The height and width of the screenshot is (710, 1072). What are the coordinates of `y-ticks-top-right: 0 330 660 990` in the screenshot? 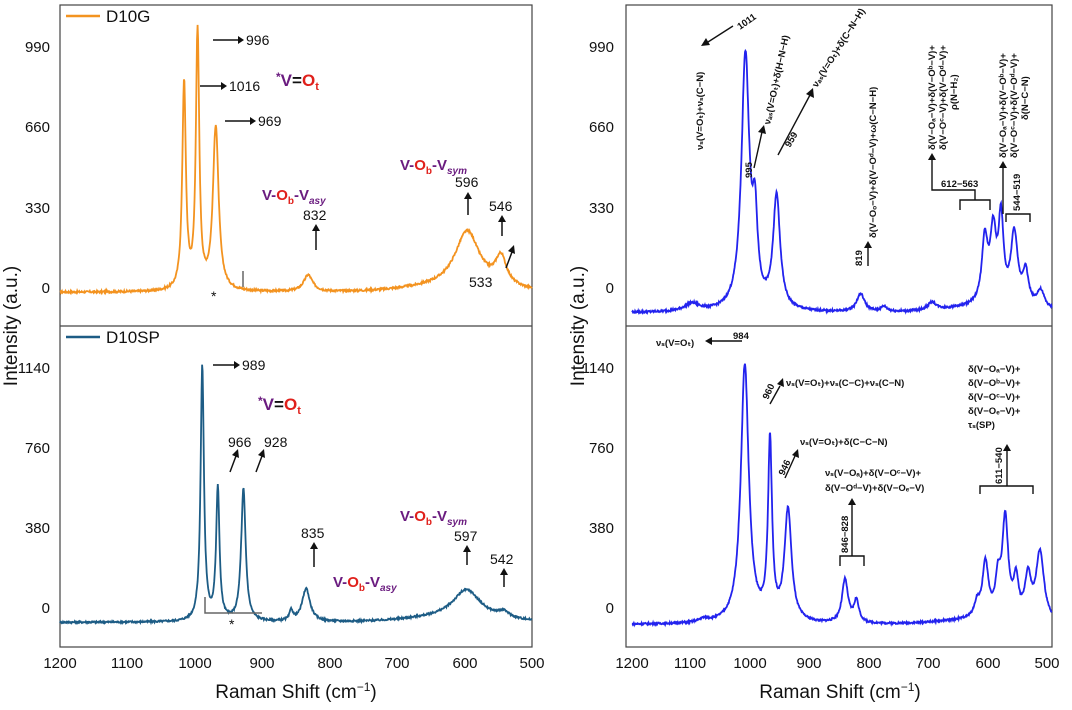 It's located at (601, 168).